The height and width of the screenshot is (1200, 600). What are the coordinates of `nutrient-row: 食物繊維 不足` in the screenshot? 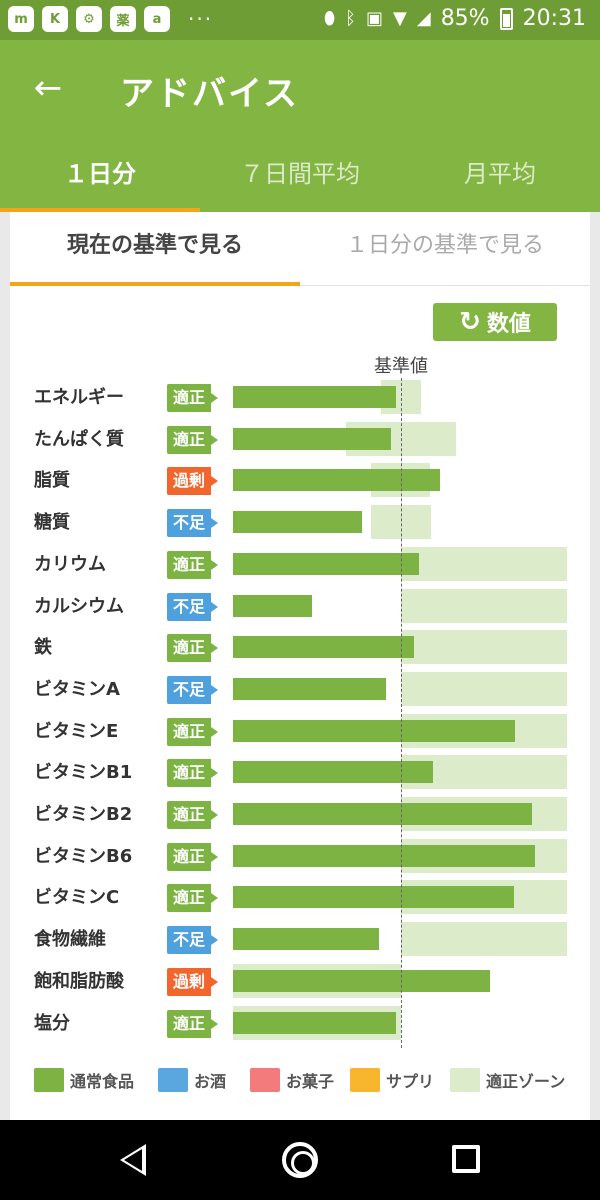 It's located at (300, 938).